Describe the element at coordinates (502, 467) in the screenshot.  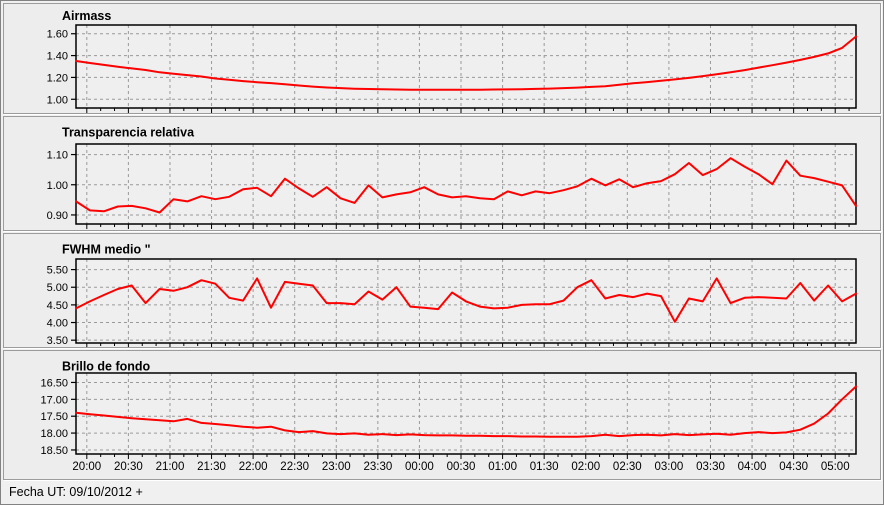
I see `x-tick-label: 01:00` at that location.